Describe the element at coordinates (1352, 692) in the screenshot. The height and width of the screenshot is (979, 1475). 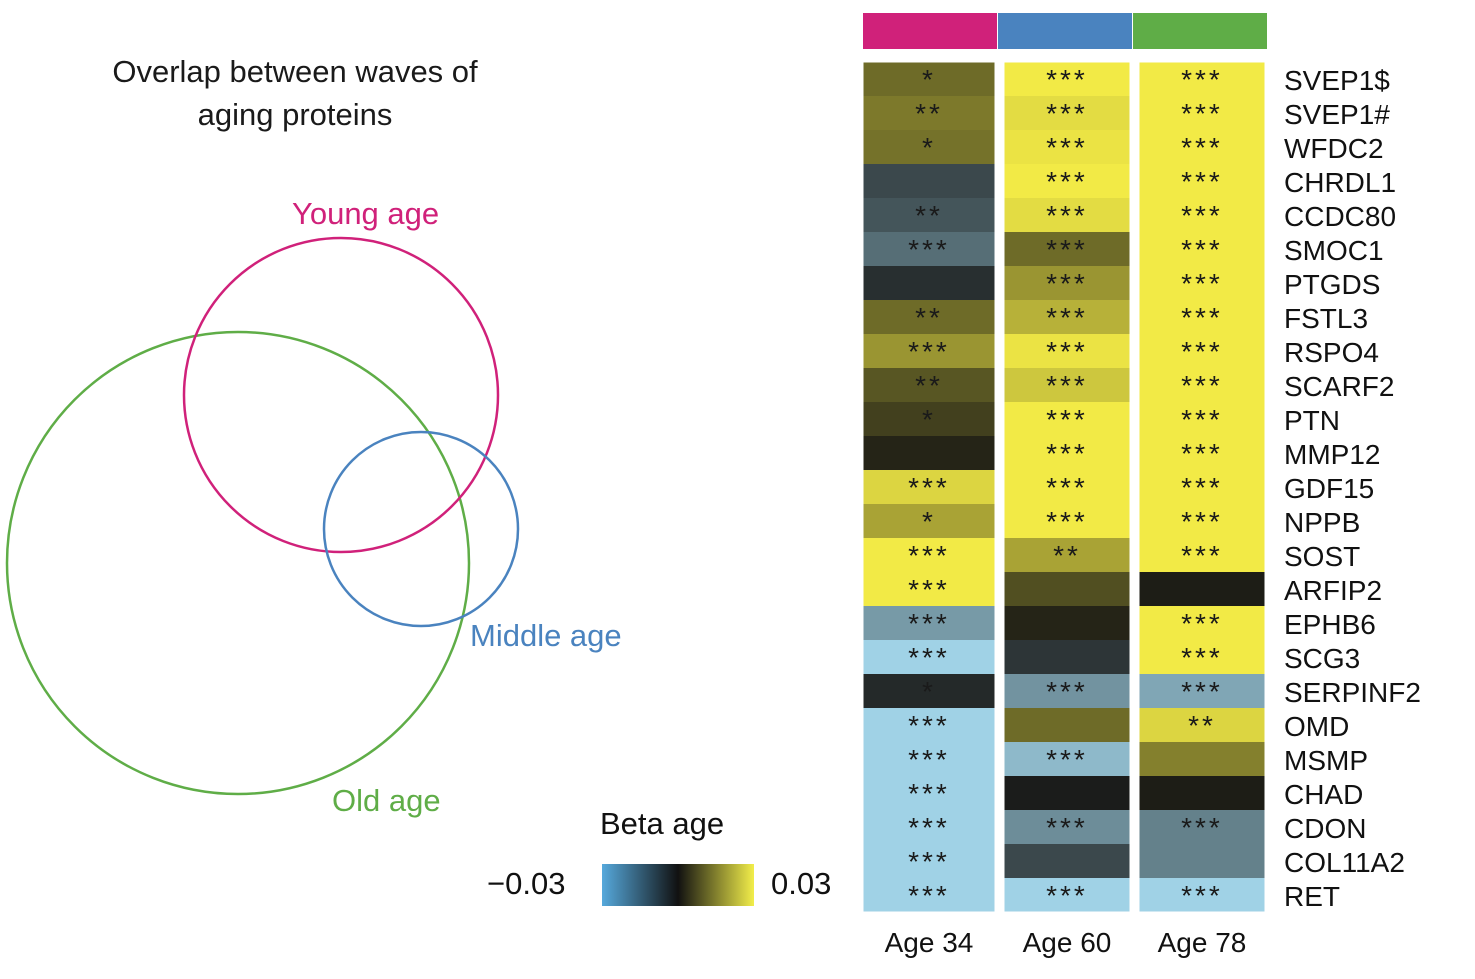
I see `row-label: SERPINF2` at that location.